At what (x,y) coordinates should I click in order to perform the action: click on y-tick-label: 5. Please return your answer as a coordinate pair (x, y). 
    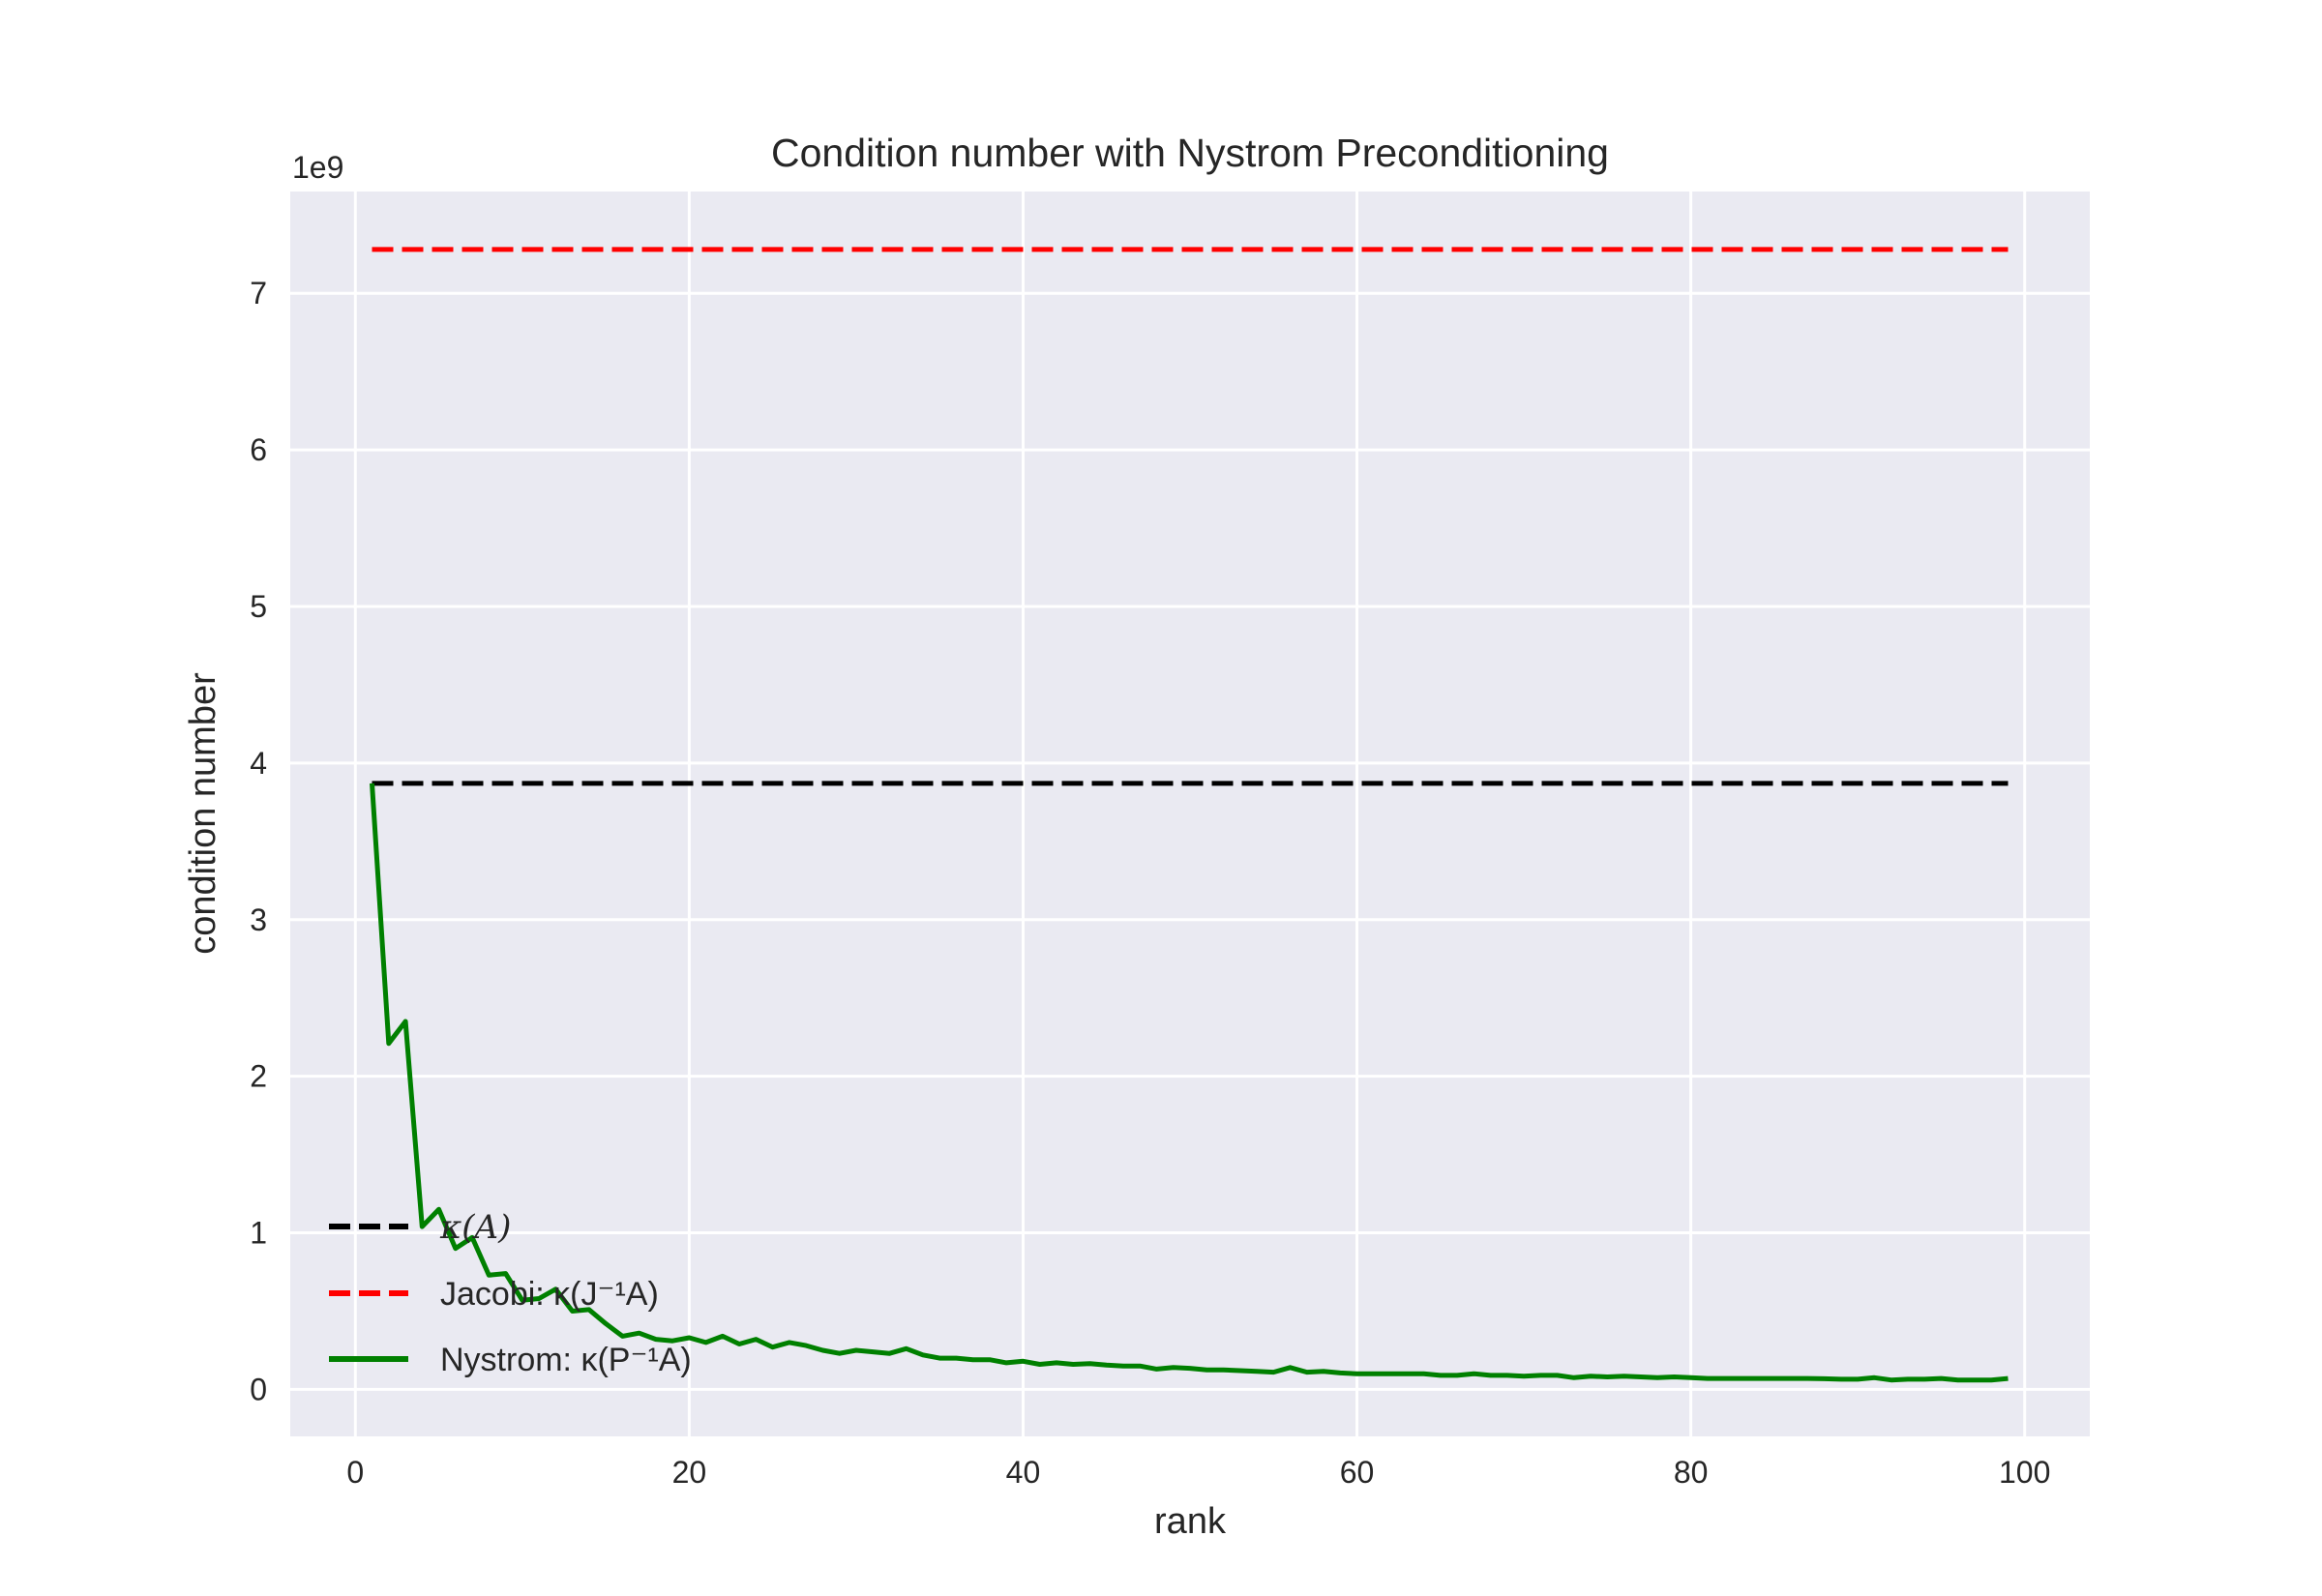
    Looking at the image, I should click on (258, 606).